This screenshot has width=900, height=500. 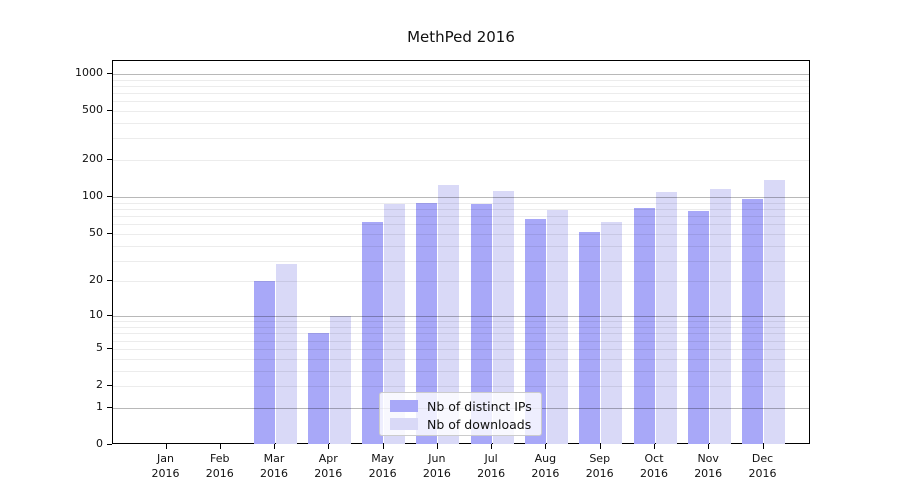 I want to click on bar-downloads-apr, so click(x=340, y=380).